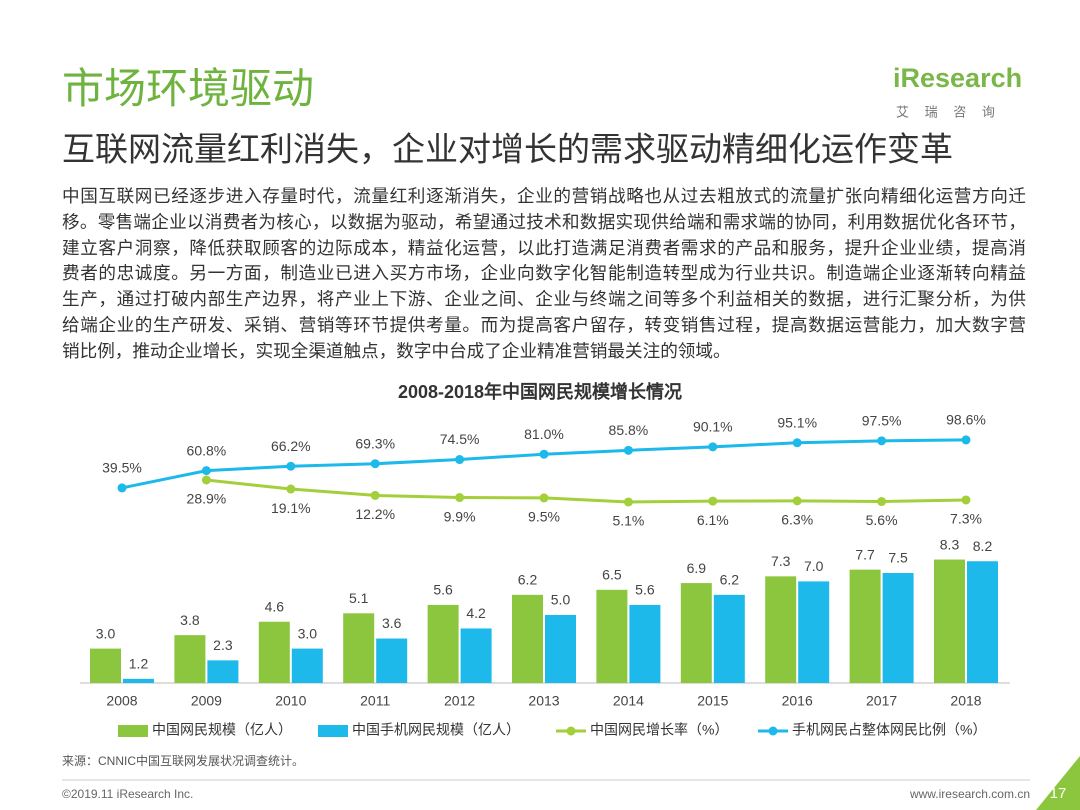 This screenshot has width=1080, height=810. I want to click on line, so click(586, 491).